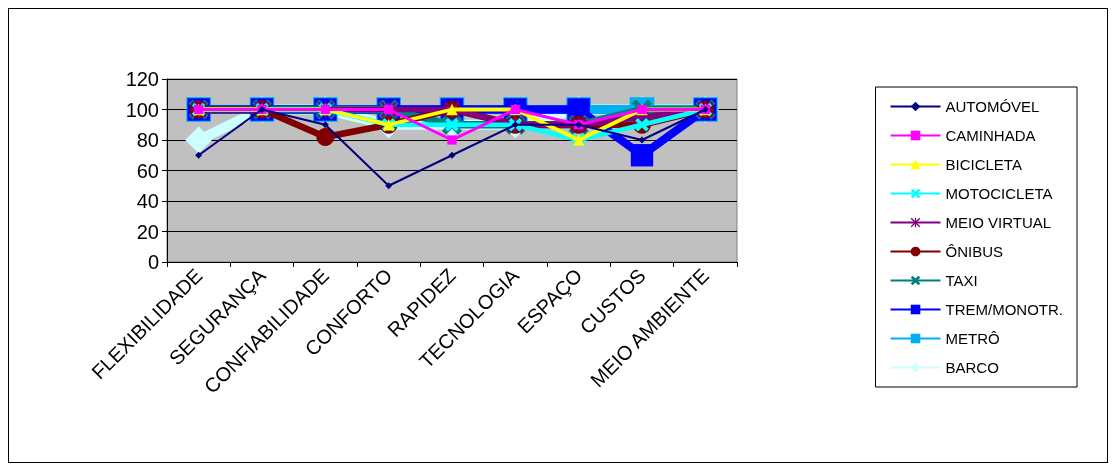  What do you see at coordinates (147, 201) in the screenshot?
I see `y-tick-label: 40` at bounding box center [147, 201].